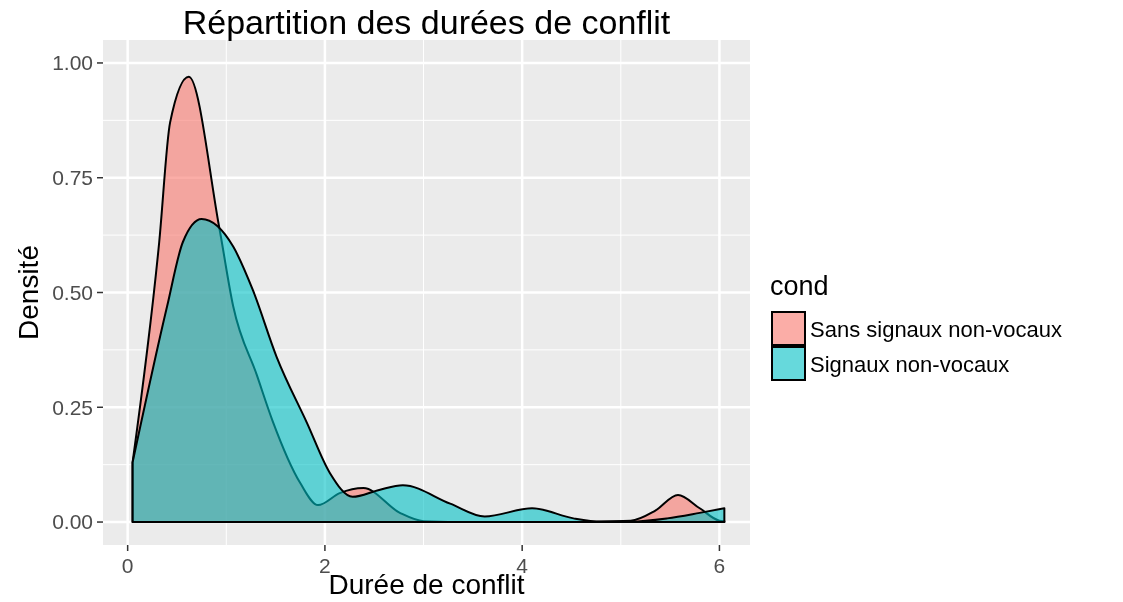  I want to click on legend-label: Sans signaux non-vocaux, so click(936, 329).